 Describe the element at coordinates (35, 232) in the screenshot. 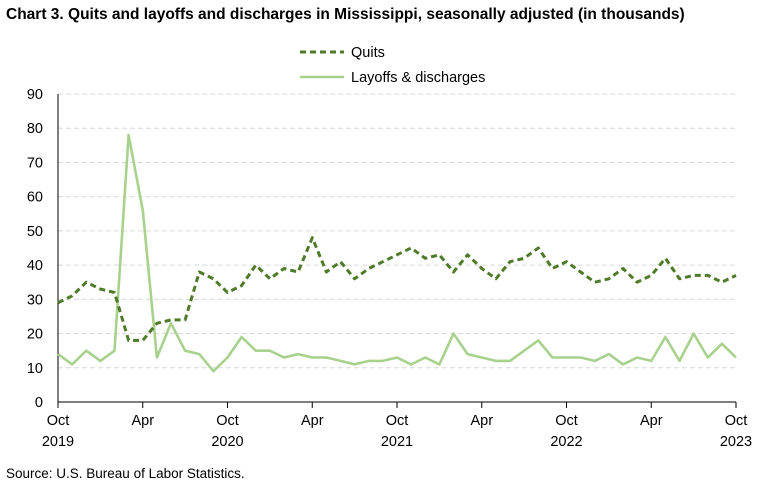

I see `y-tick-label: 50` at that location.